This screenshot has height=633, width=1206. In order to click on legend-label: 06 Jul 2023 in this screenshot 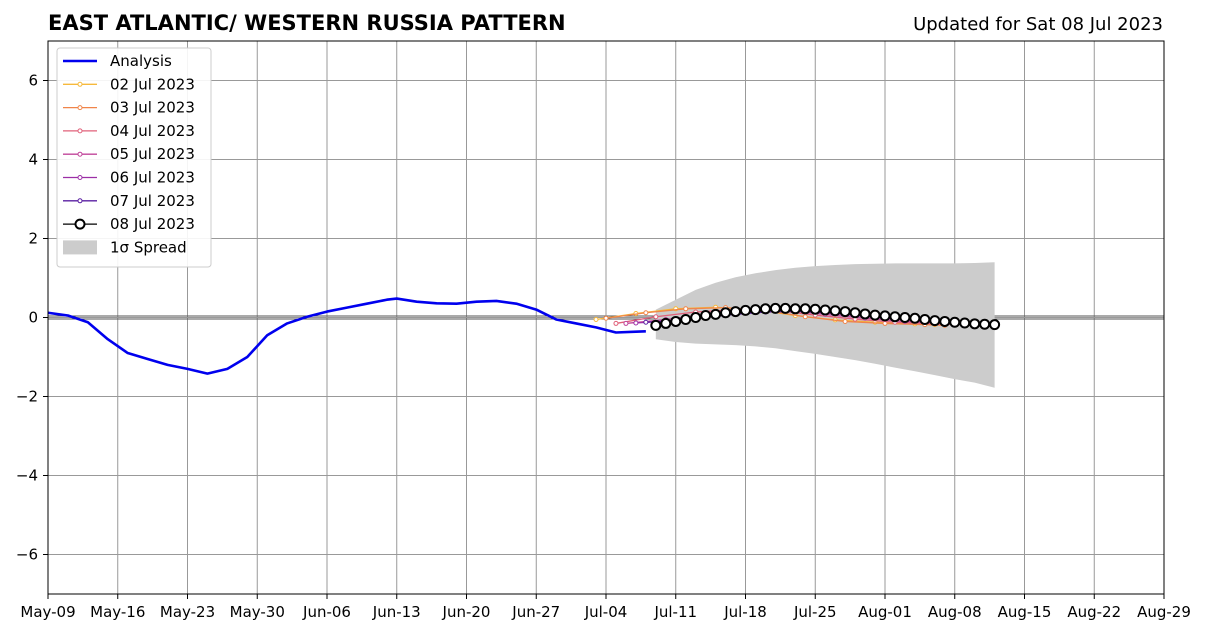, I will do `click(152, 178)`.